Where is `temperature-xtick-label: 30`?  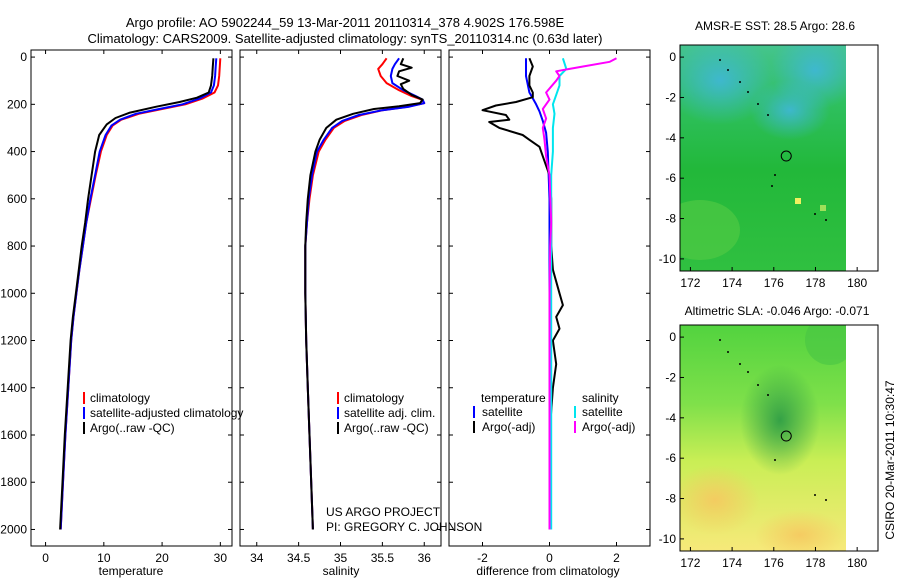 temperature-xtick-label: 30 is located at coordinates (221, 558).